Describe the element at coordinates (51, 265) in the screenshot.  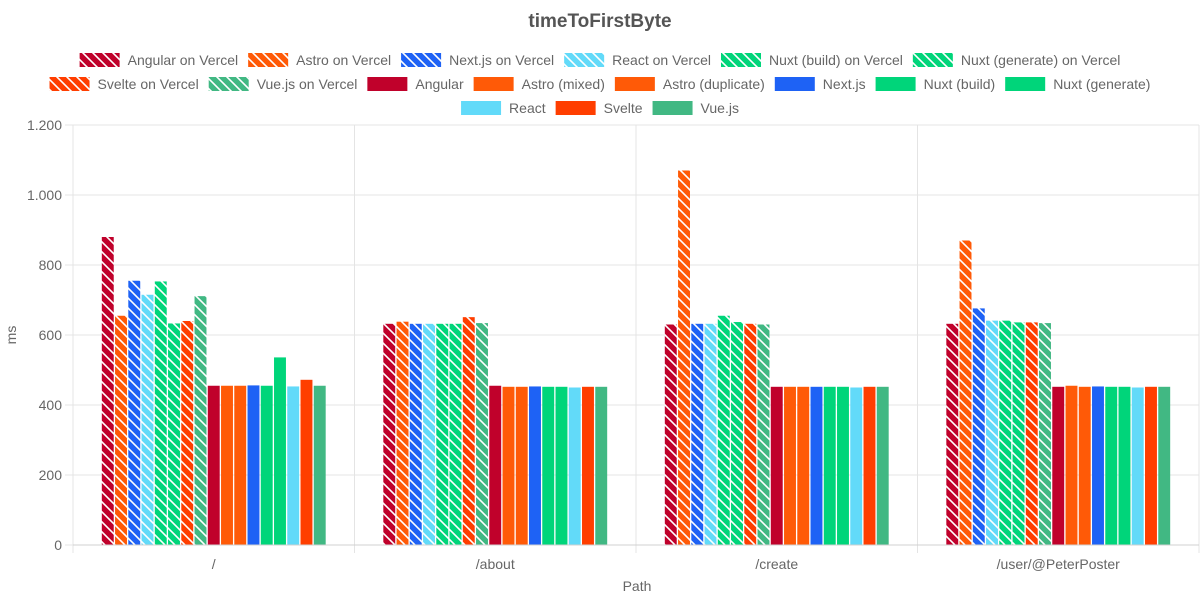
I see `y-tick-label: 800` at that location.